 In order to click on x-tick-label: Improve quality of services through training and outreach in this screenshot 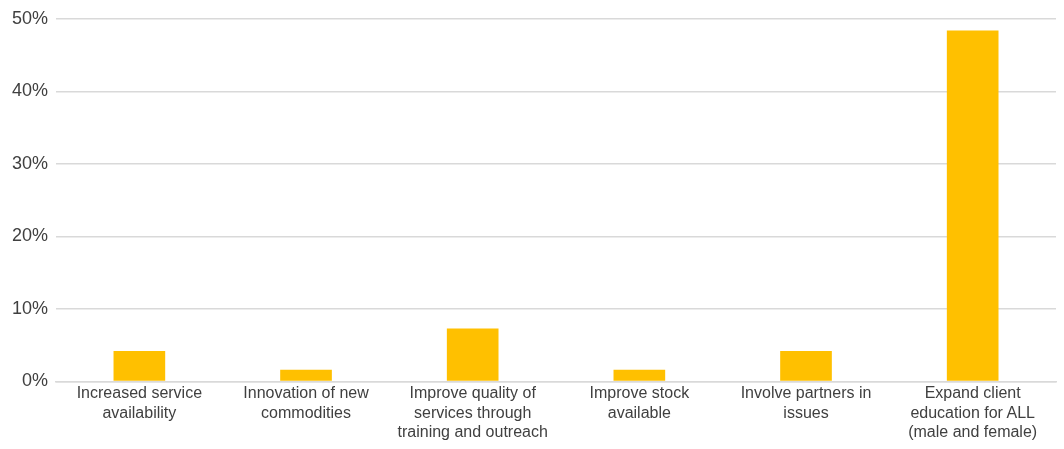, I will do `click(472, 412)`.